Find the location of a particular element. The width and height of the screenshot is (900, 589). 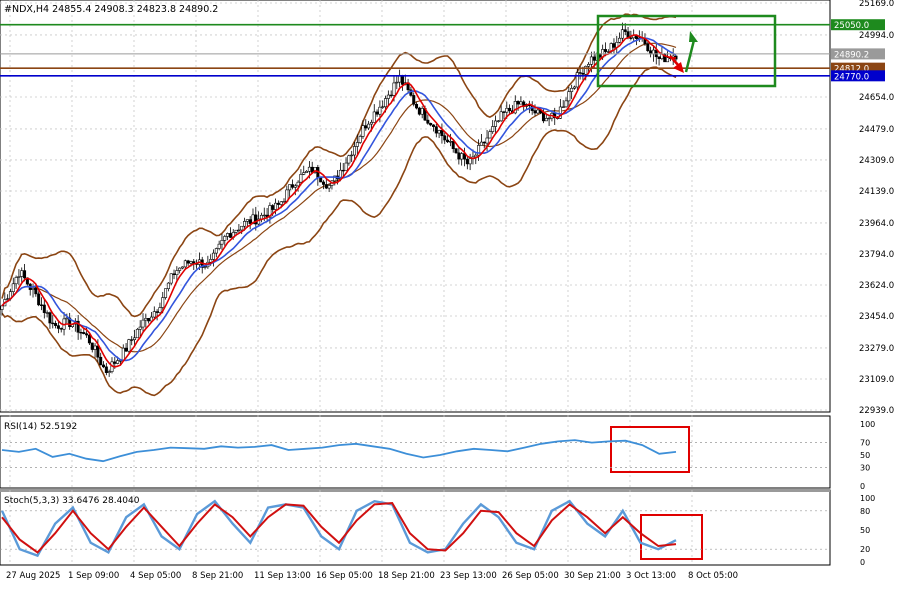

price-tick-label: 24654.0 is located at coordinates (876, 98).